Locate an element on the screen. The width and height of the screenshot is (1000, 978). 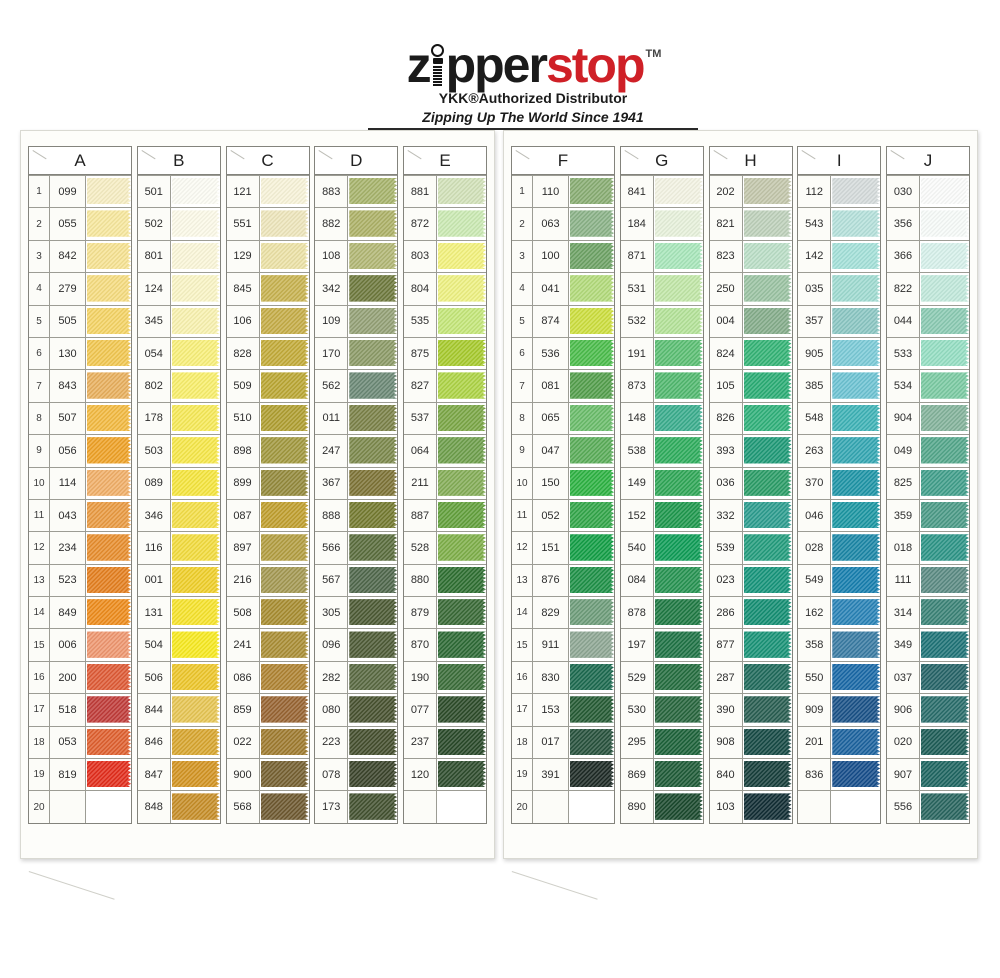
color-row: 346 is located at coordinates (178, 515).